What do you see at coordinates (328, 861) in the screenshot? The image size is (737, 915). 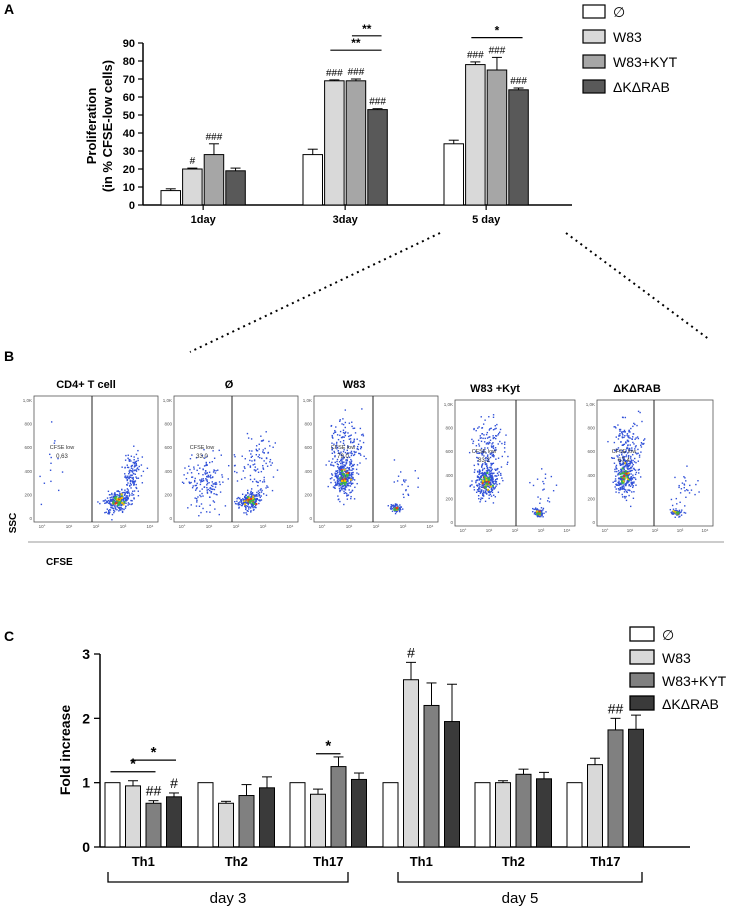 I see `panel-c-xtick-label: Th17` at bounding box center [328, 861].